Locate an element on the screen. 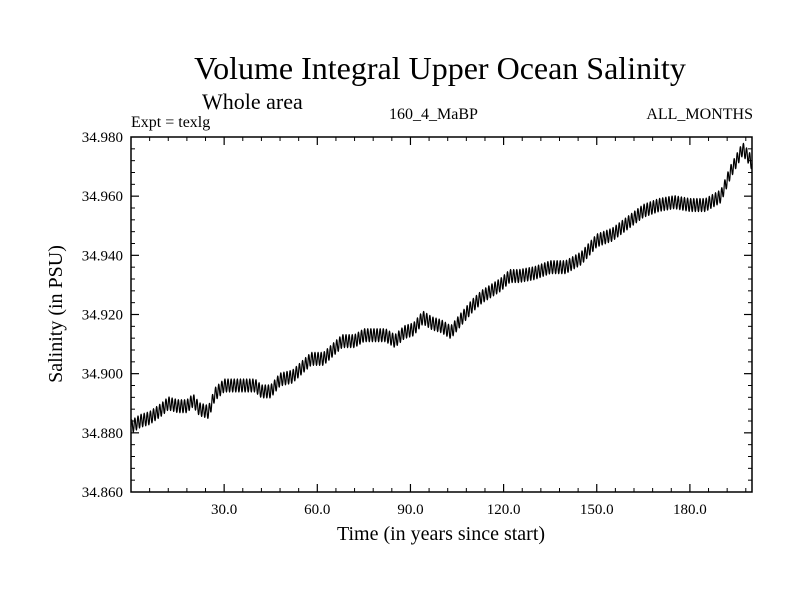 Image resolution: width=800 pixels, height=600 pixels. y-tick-label: 34.980 is located at coordinates (102, 138).